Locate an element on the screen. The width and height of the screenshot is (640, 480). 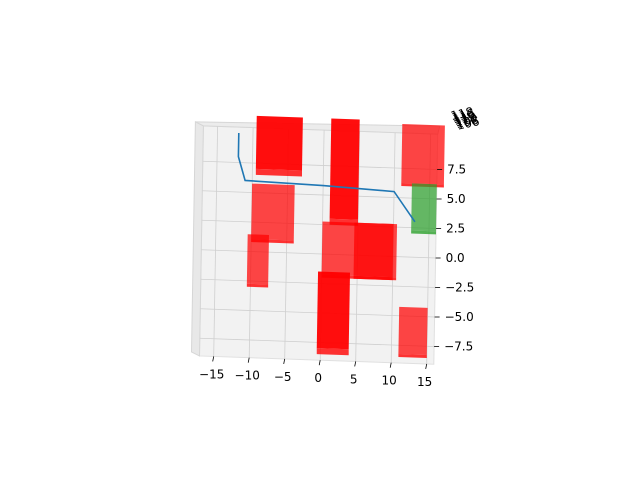
z-tick-label: 112 is located at coordinates (464, 118).